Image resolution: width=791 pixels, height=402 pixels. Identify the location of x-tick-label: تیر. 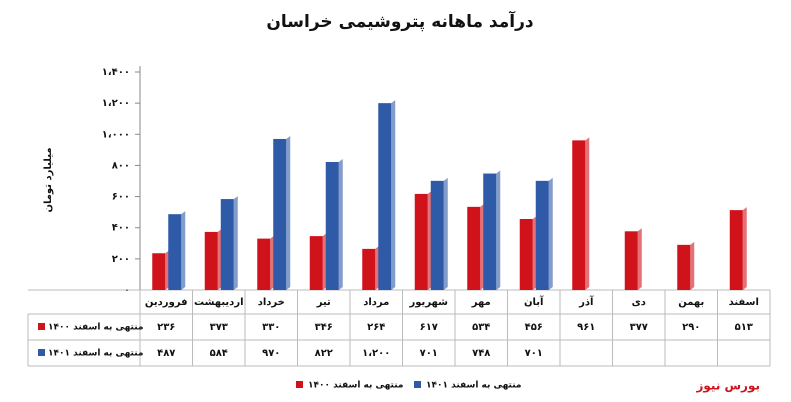
(323, 302).